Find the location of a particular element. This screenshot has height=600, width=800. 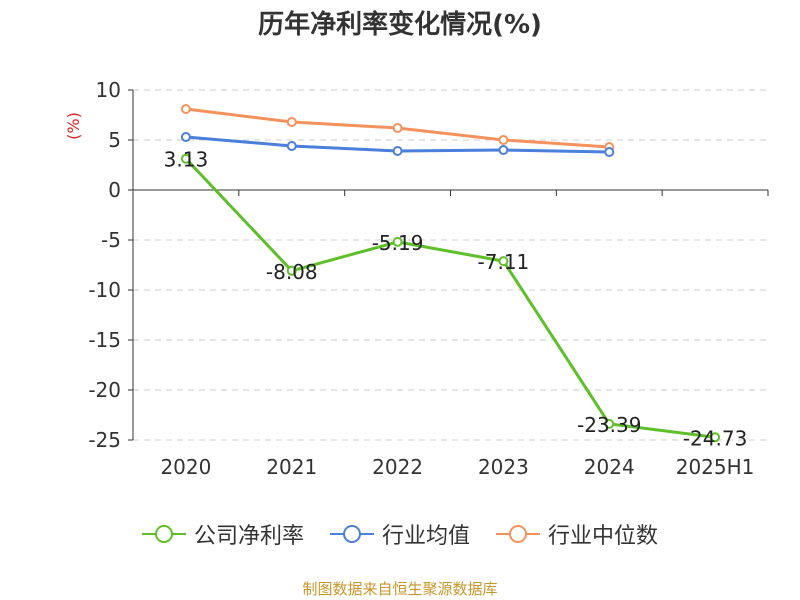

y-axis-label: (%) is located at coordinates (73, 126).